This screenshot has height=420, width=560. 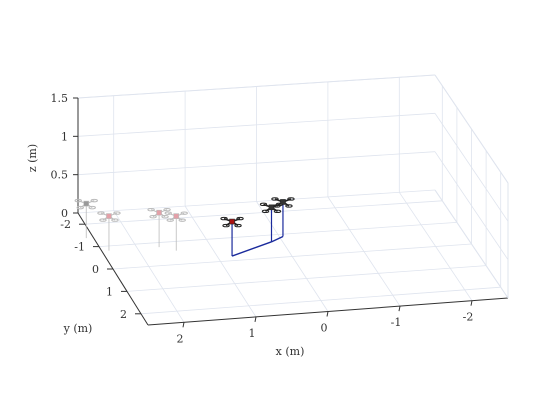 I want to click on x-tick-label: -1, so click(x=396, y=322).